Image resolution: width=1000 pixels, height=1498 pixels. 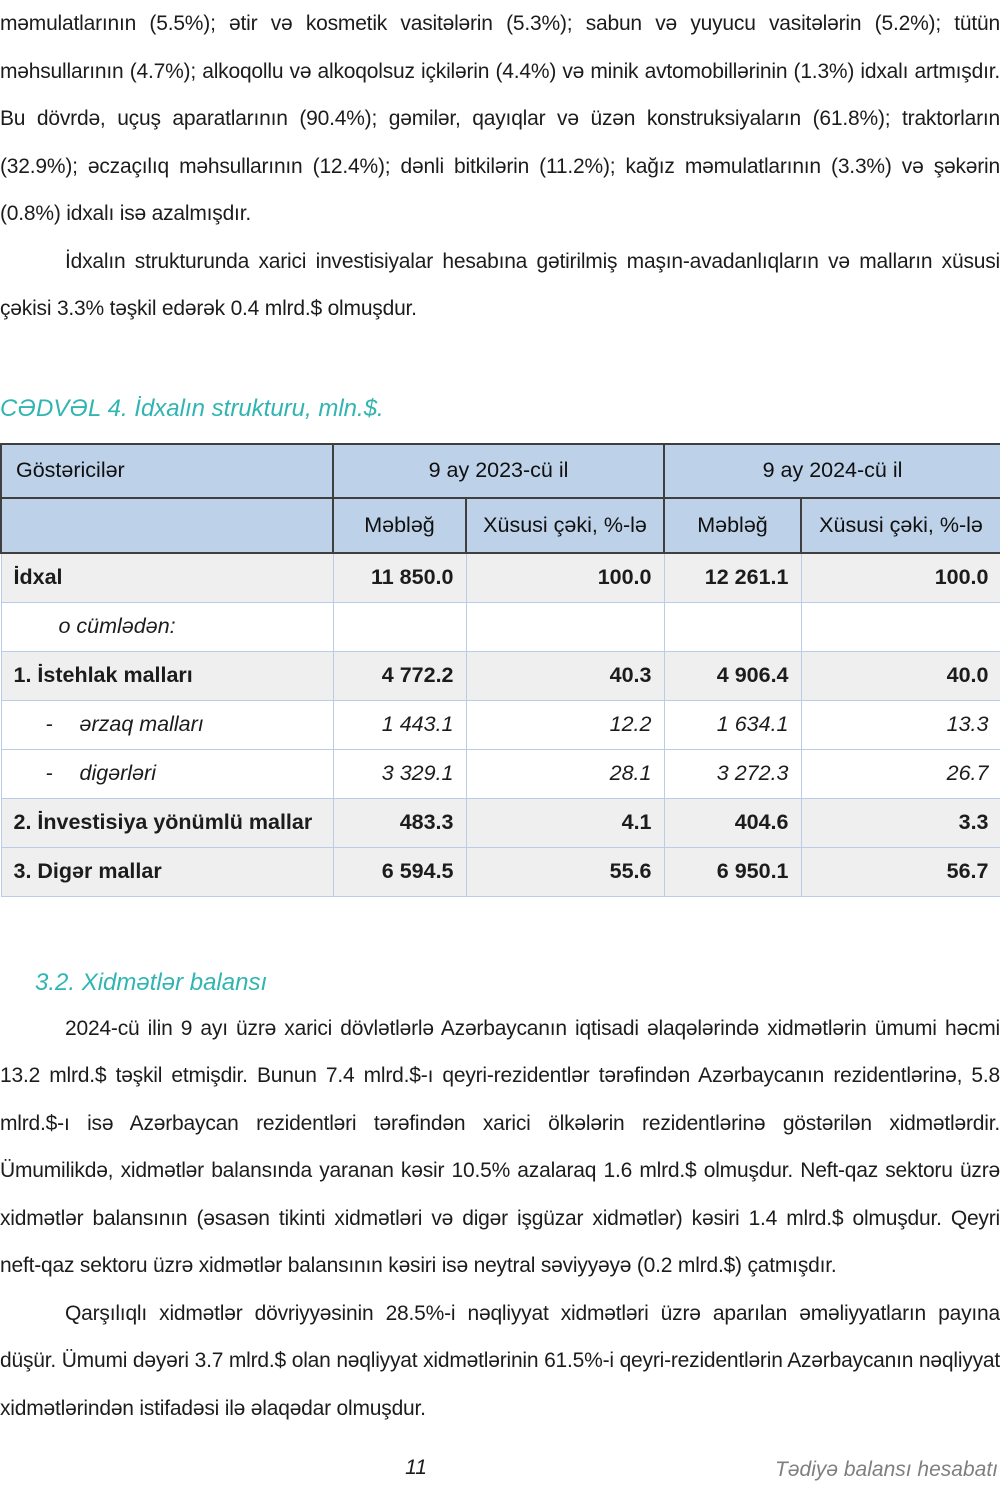 What do you see at coordinates (192, 408) in the screenshot?
I see `table-caption: CƏDVƏL 4. İdxalın strukturu, mln.$.` at bounding box center [192, 408].